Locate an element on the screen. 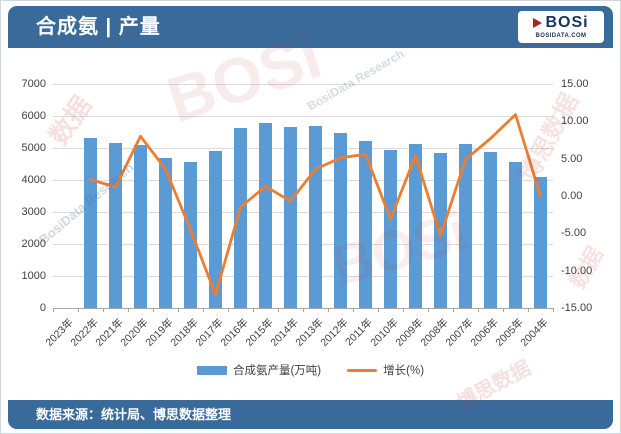  x-label-2010年: 2010年 is located at coordinates (384, 332).